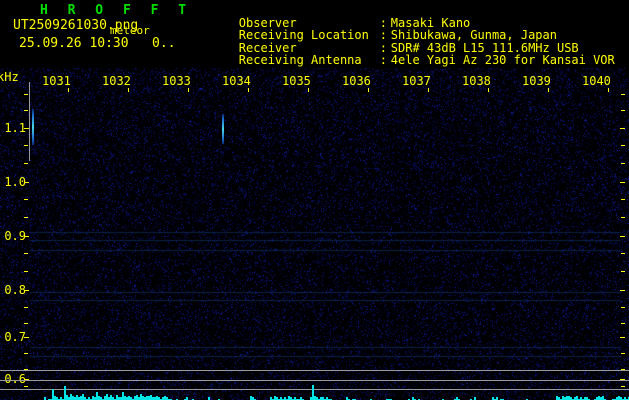 Image resolution: width=629 pixels, height=400 pixels. I want to click on metadata-value: SDR# 43dB L15 111.6MHz USB, so click(484, 47).